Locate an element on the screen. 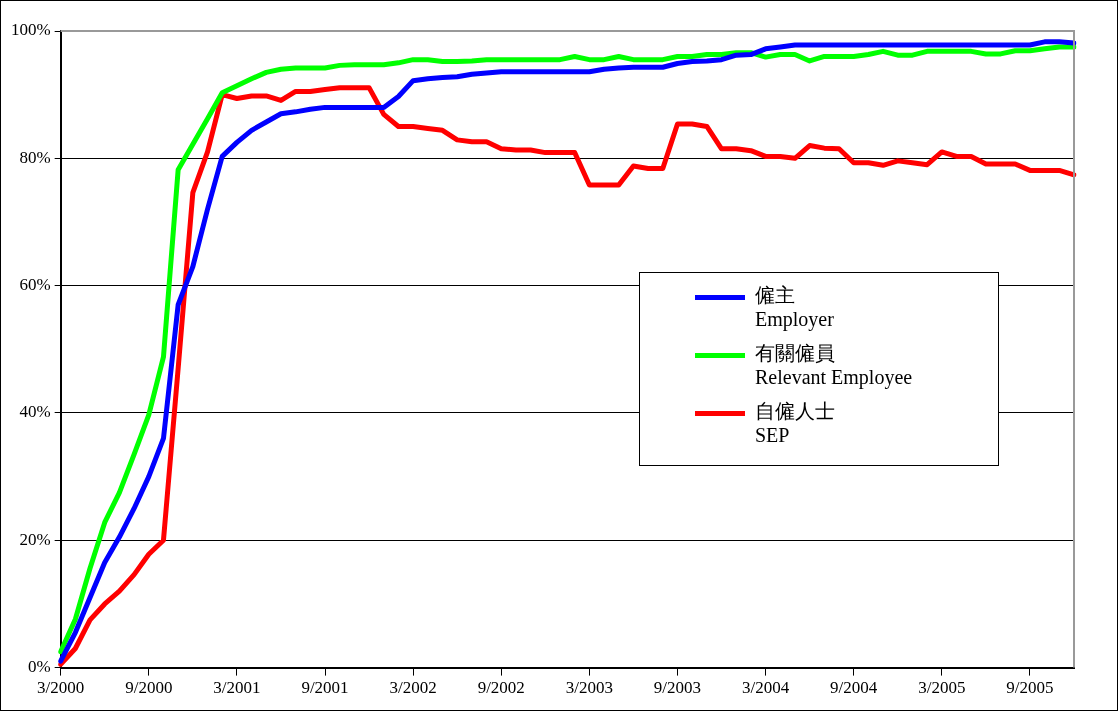 The width and height of the screenshot is (1118, 711). y-tick-label: 60% is located at coordinates (35, 285).